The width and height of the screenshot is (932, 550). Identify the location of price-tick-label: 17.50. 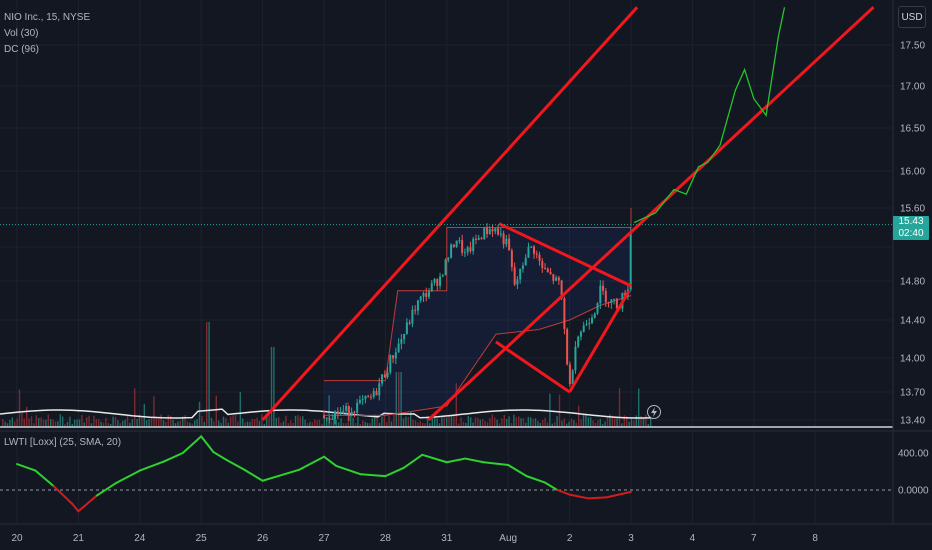
(912, 46).